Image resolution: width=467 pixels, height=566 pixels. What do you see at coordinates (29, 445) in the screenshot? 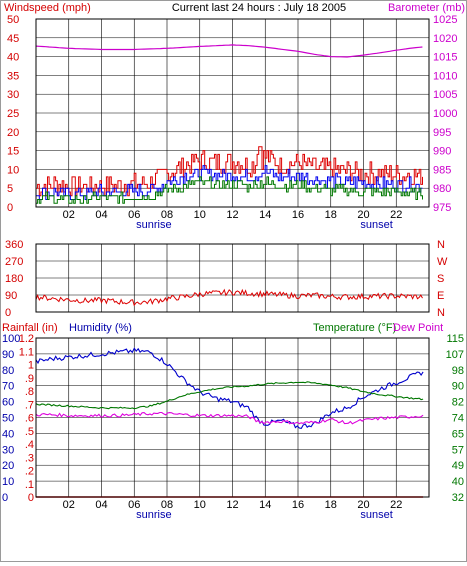
I see `rainfall-tick-label: .4` at bounding box center [29, 445].